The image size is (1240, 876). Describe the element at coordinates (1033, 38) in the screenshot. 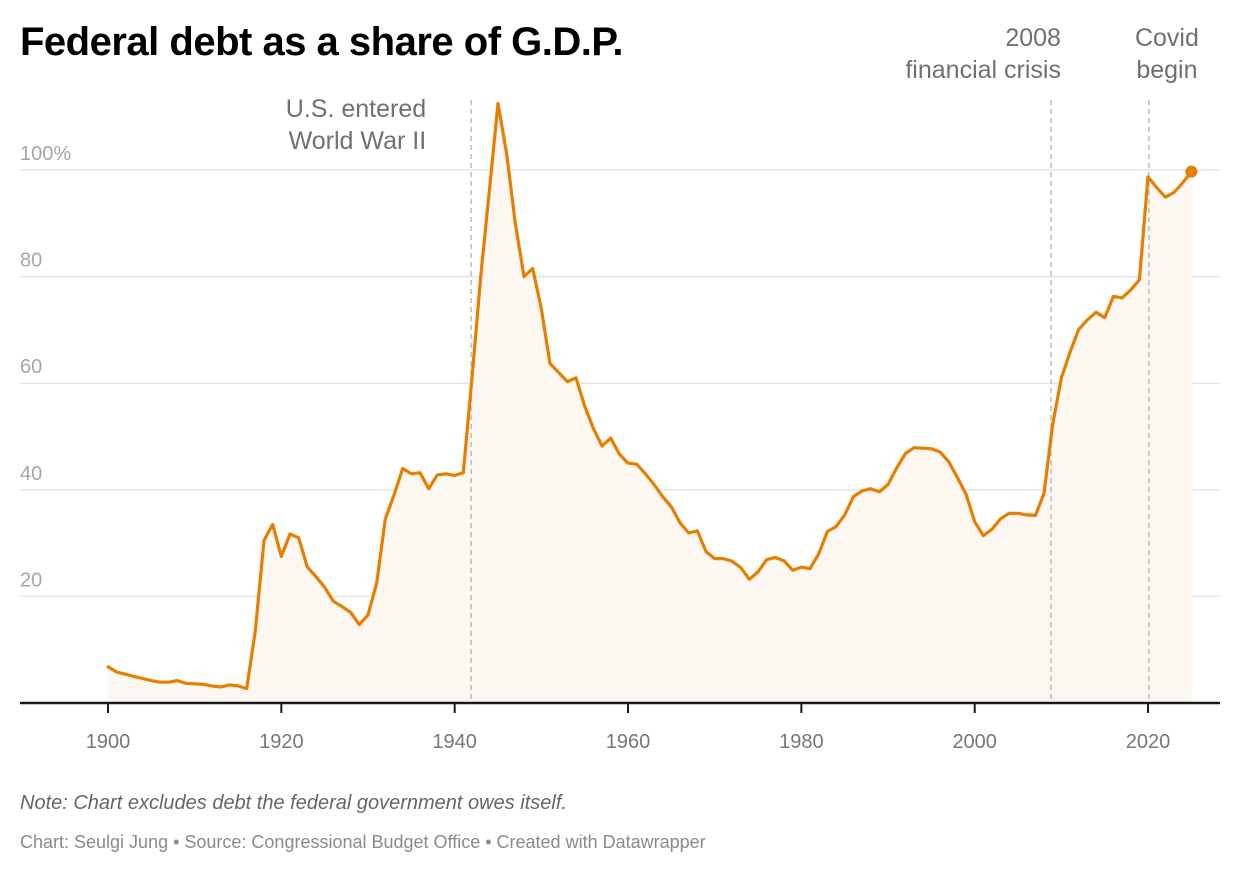

I see `annotation-label: 2008` at that location.